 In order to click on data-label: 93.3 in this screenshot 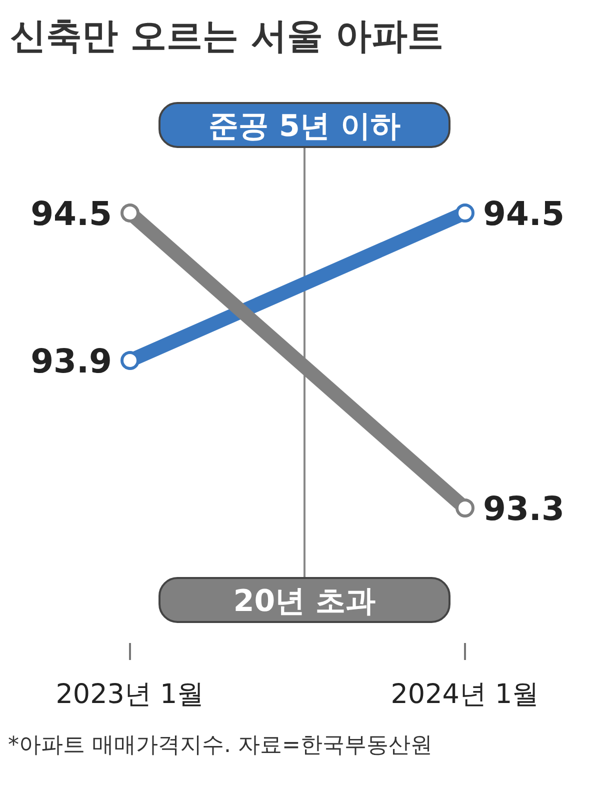, I will do `click(523, 508)`.